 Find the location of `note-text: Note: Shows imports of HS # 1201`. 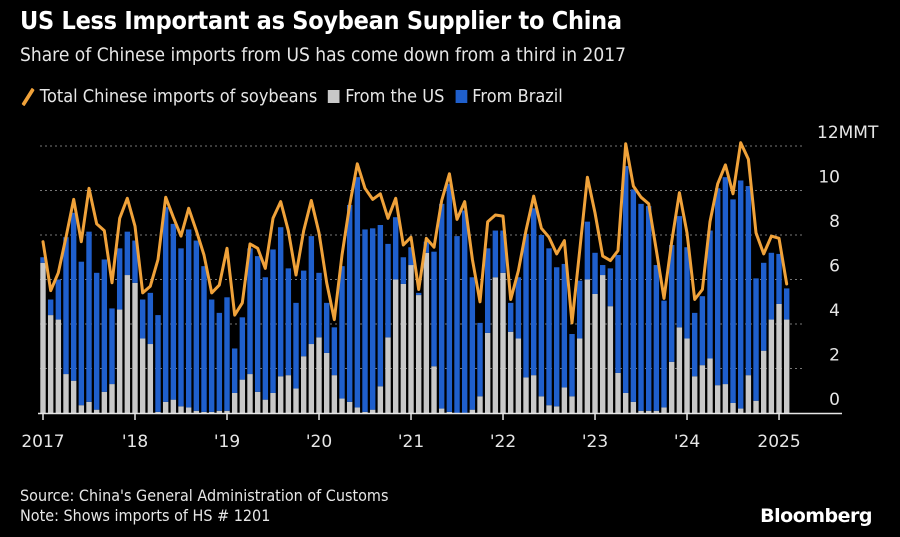

note-text: Note: Shows imports of HS # 1201 is located at coordinates (145, 515).